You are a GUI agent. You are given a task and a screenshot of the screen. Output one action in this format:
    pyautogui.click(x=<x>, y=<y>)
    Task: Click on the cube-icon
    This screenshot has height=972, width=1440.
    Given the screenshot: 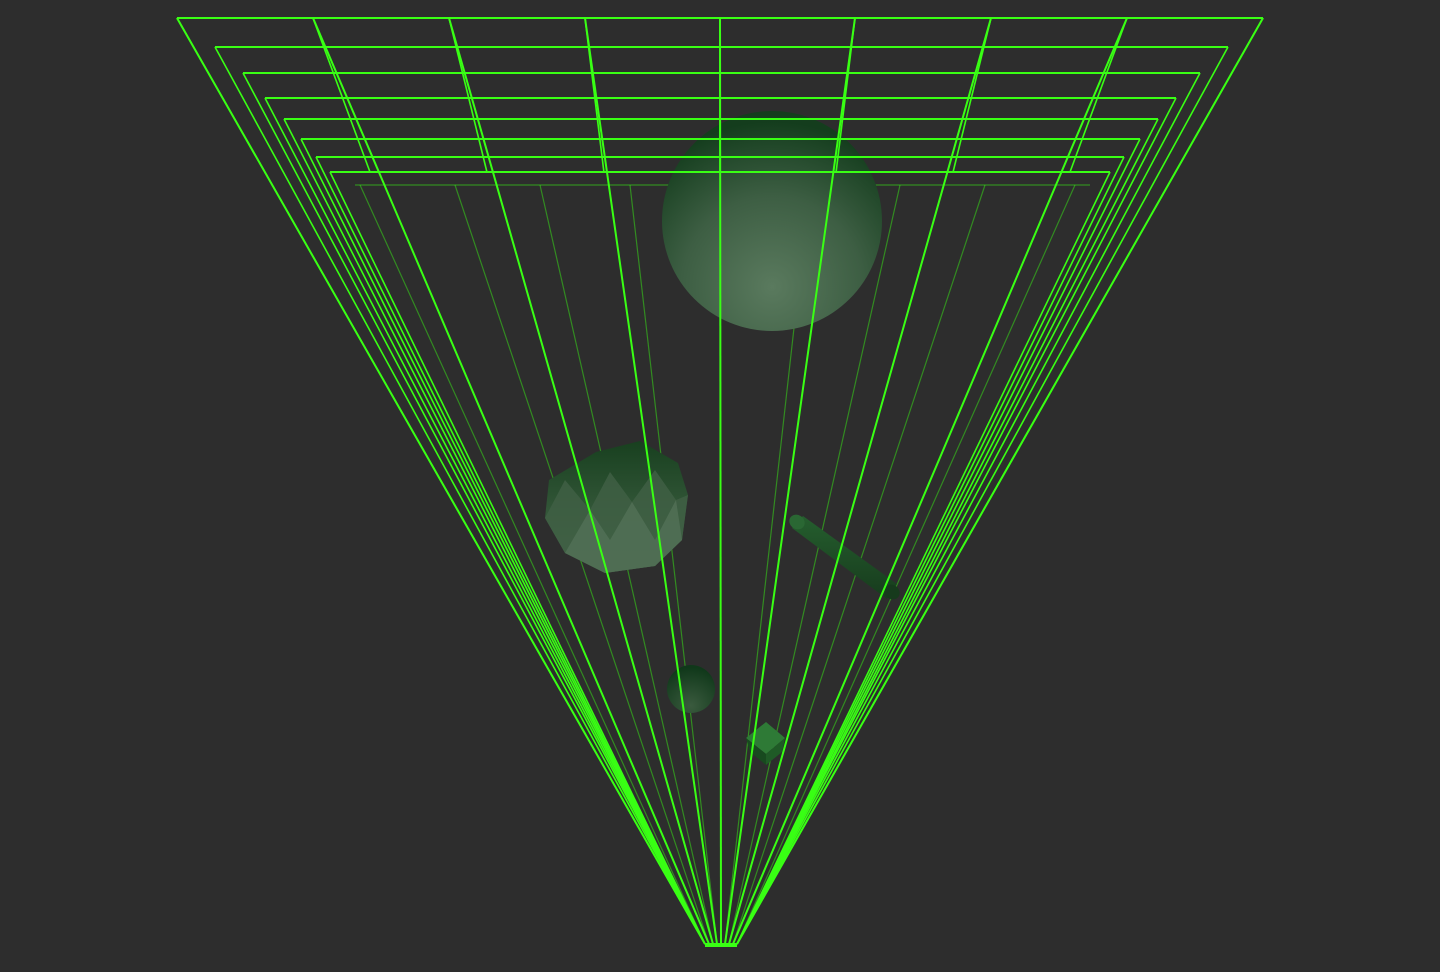 What is the action you would take?
    pyautogui.click(x=765, y=743)
    